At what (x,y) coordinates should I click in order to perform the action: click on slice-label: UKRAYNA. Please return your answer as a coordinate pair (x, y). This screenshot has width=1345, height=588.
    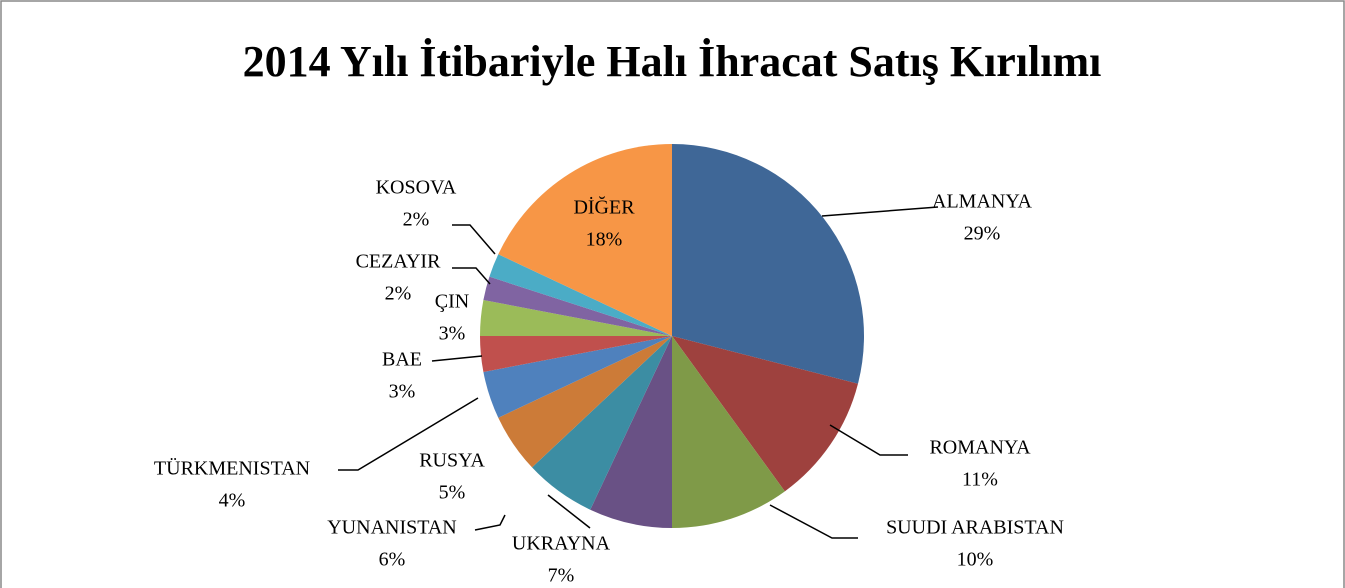
    Looking at the image, I should click on (561, 544).